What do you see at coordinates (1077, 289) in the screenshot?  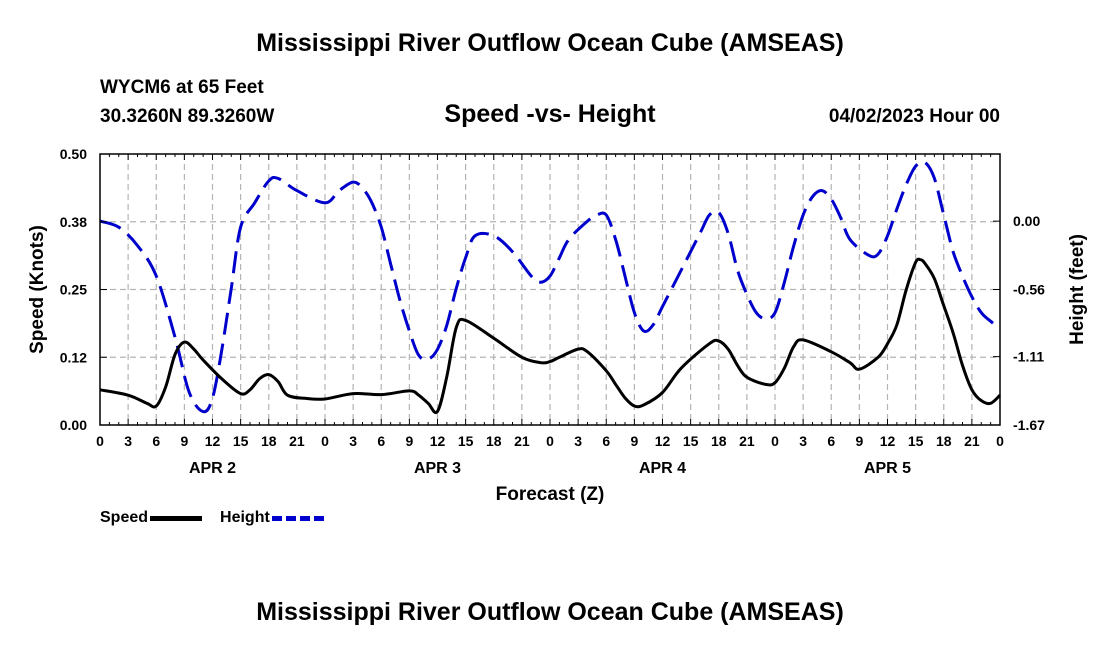 I see `y-axis-right-title: Height (feet)` at bounding box center [1077, 289].